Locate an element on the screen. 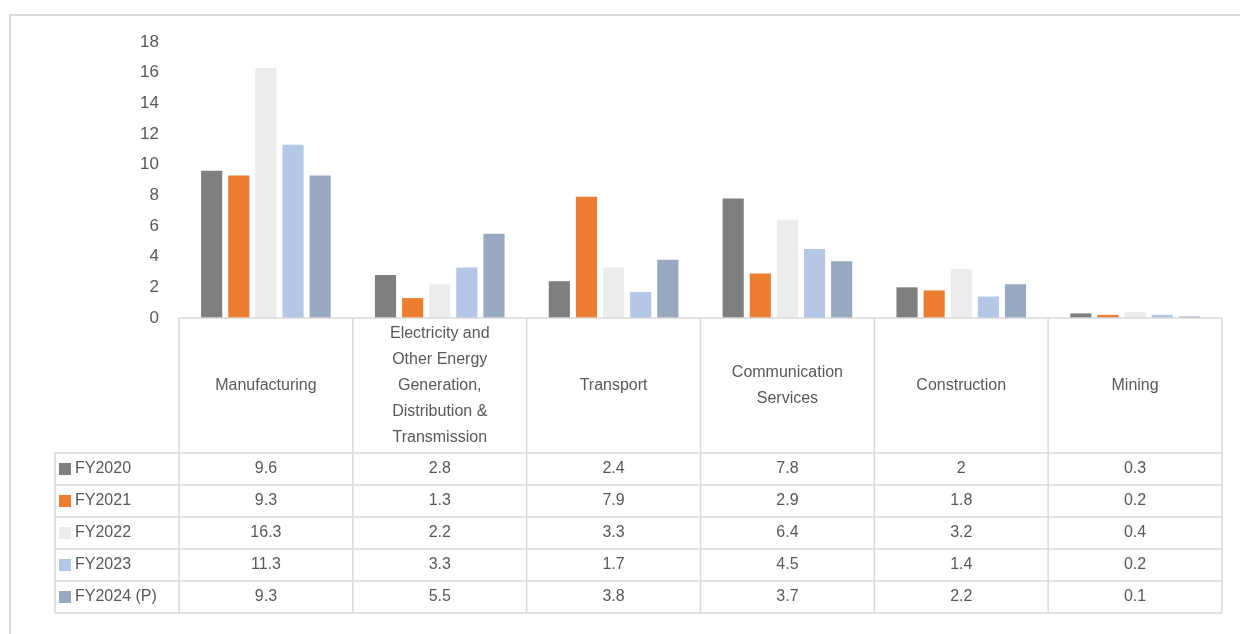  data-label: 11.3 is located at coordinates (265, 564).